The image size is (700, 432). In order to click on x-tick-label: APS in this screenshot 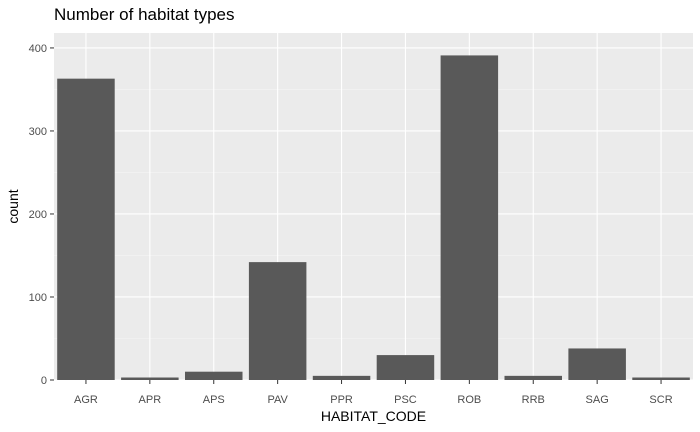, I will do `click(214, 400)`.